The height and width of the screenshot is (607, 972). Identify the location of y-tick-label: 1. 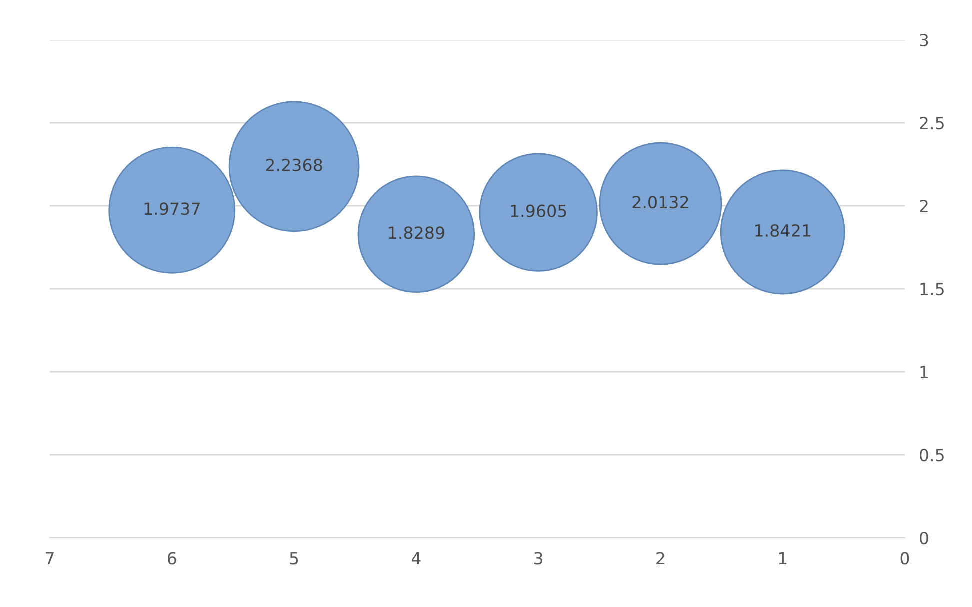
(924, 372).